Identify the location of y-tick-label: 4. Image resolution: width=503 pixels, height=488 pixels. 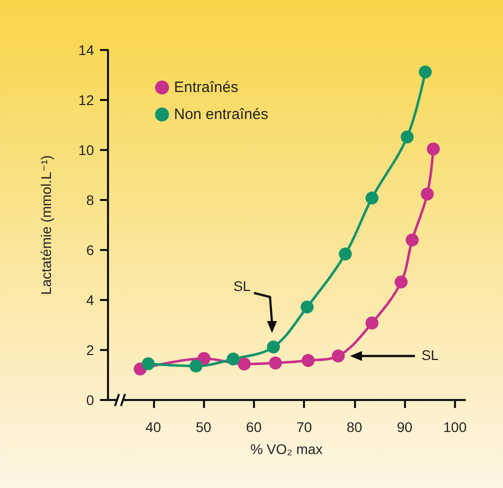
(90, 300).